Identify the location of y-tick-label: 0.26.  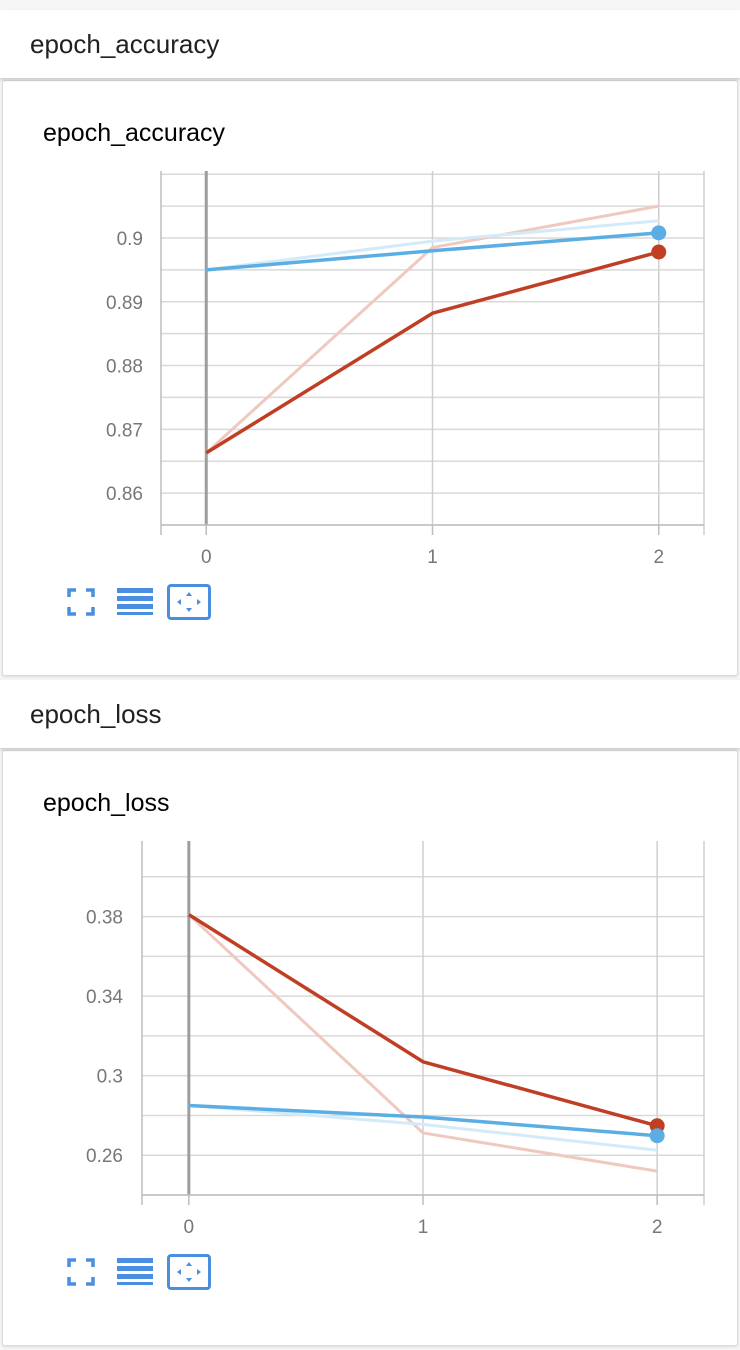
(104, 1156).